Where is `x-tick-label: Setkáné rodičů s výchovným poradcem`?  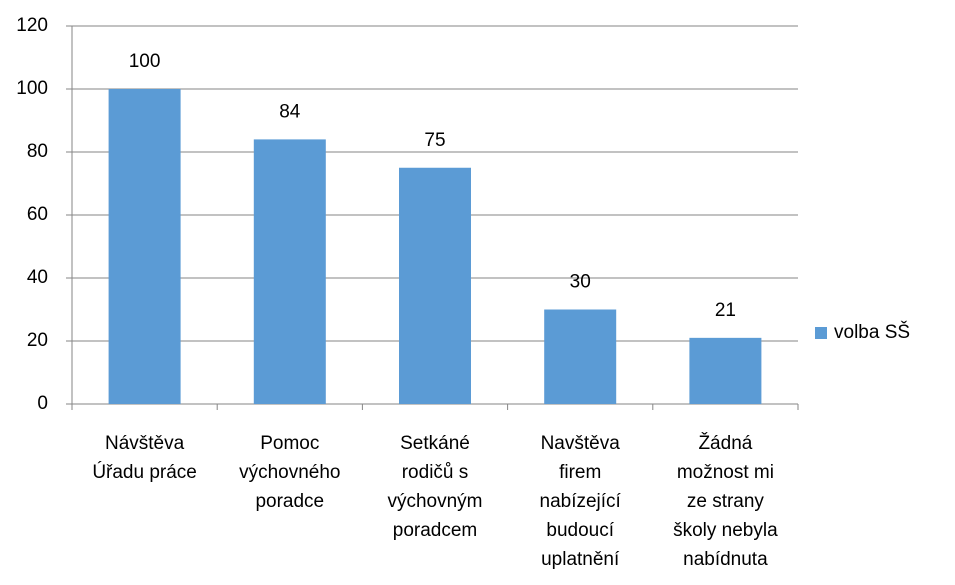 x-tick-label: Setkáné rodičů s výchovným poradcem is located at coordinates (435, 487).